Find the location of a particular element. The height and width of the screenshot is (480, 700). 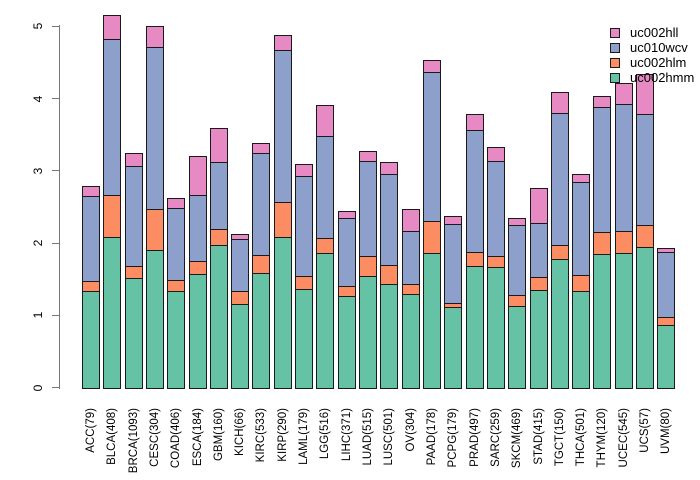

bar-segment-uc010wcv-LAML(179) is located at coordinates (304, 226).